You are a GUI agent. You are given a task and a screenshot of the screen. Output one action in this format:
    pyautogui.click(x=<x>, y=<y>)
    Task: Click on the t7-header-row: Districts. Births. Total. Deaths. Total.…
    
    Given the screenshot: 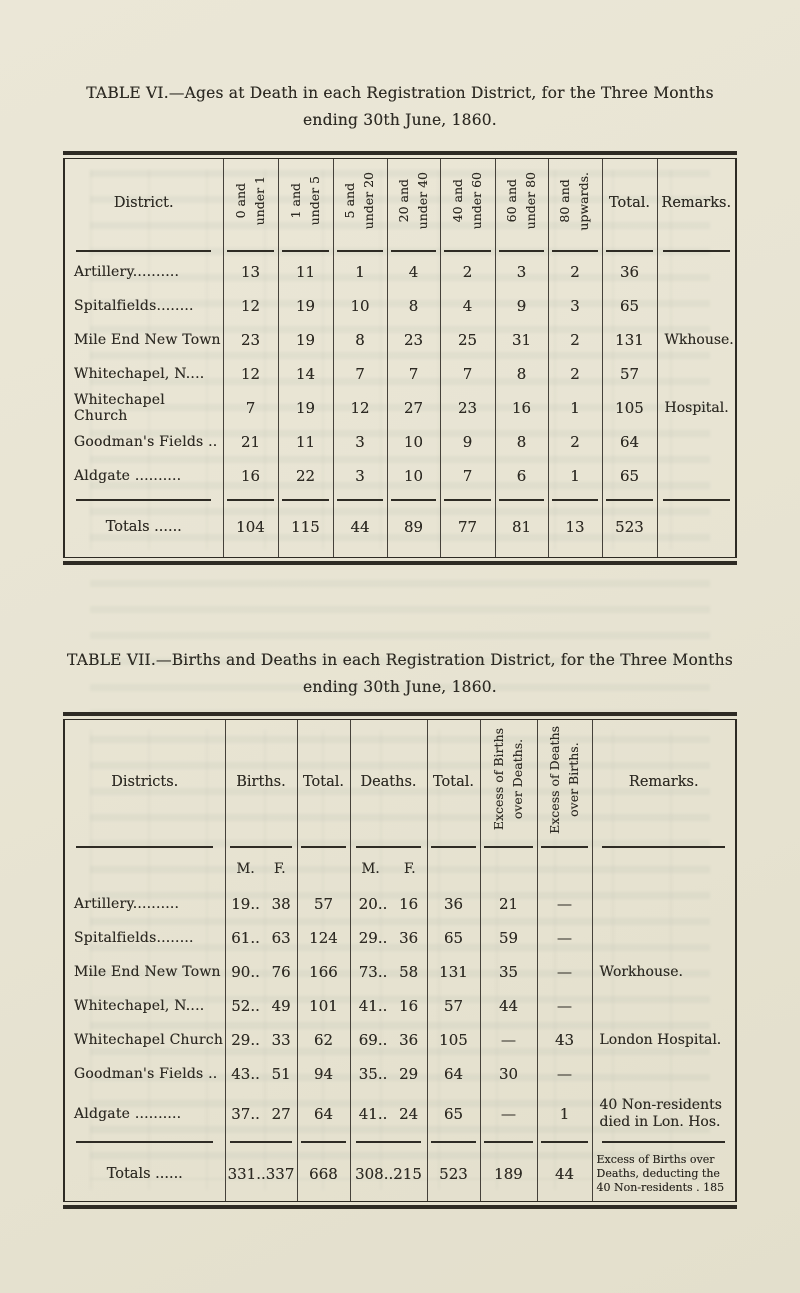 What is the action you would take?
    pyautogui.click(x=400, y=781)
    